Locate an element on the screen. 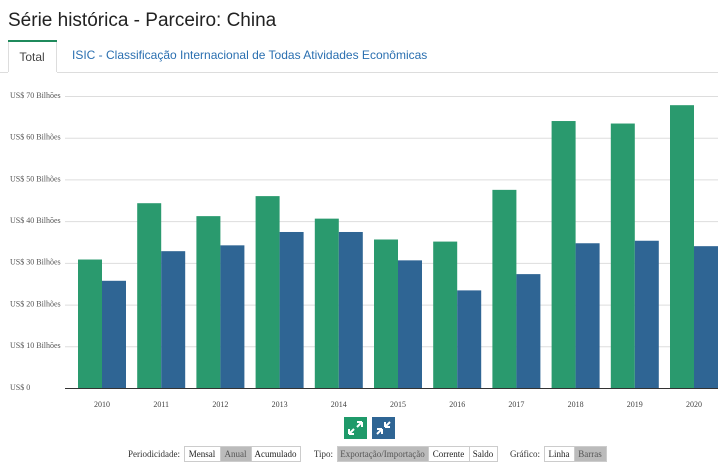 Image resolution: width=718 pixels, height=462 pixels. expand-button is located at coordinates (355, 428).